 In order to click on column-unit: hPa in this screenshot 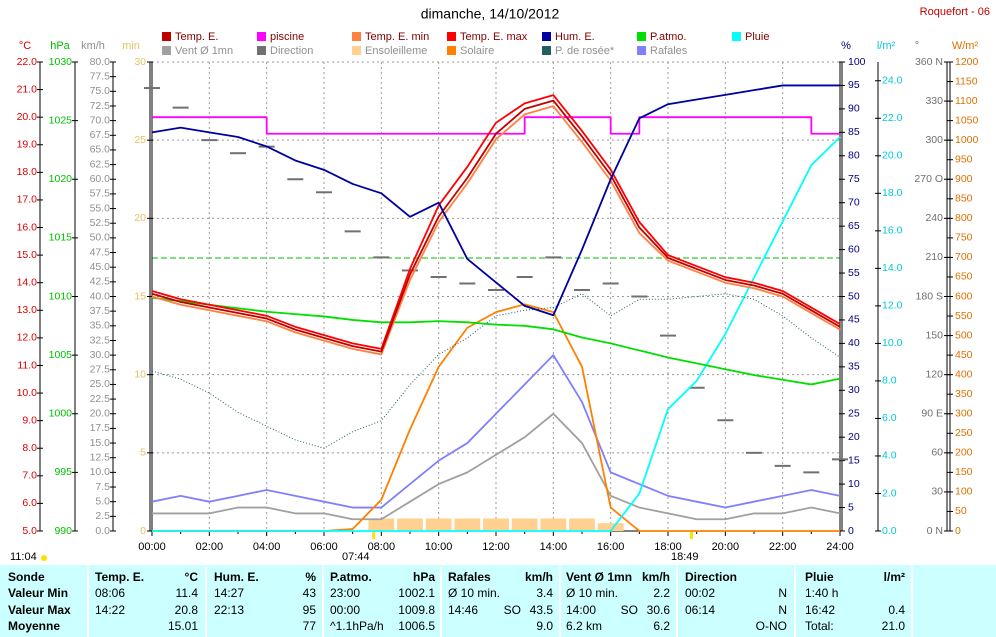, I will do `click(424, 577)`.